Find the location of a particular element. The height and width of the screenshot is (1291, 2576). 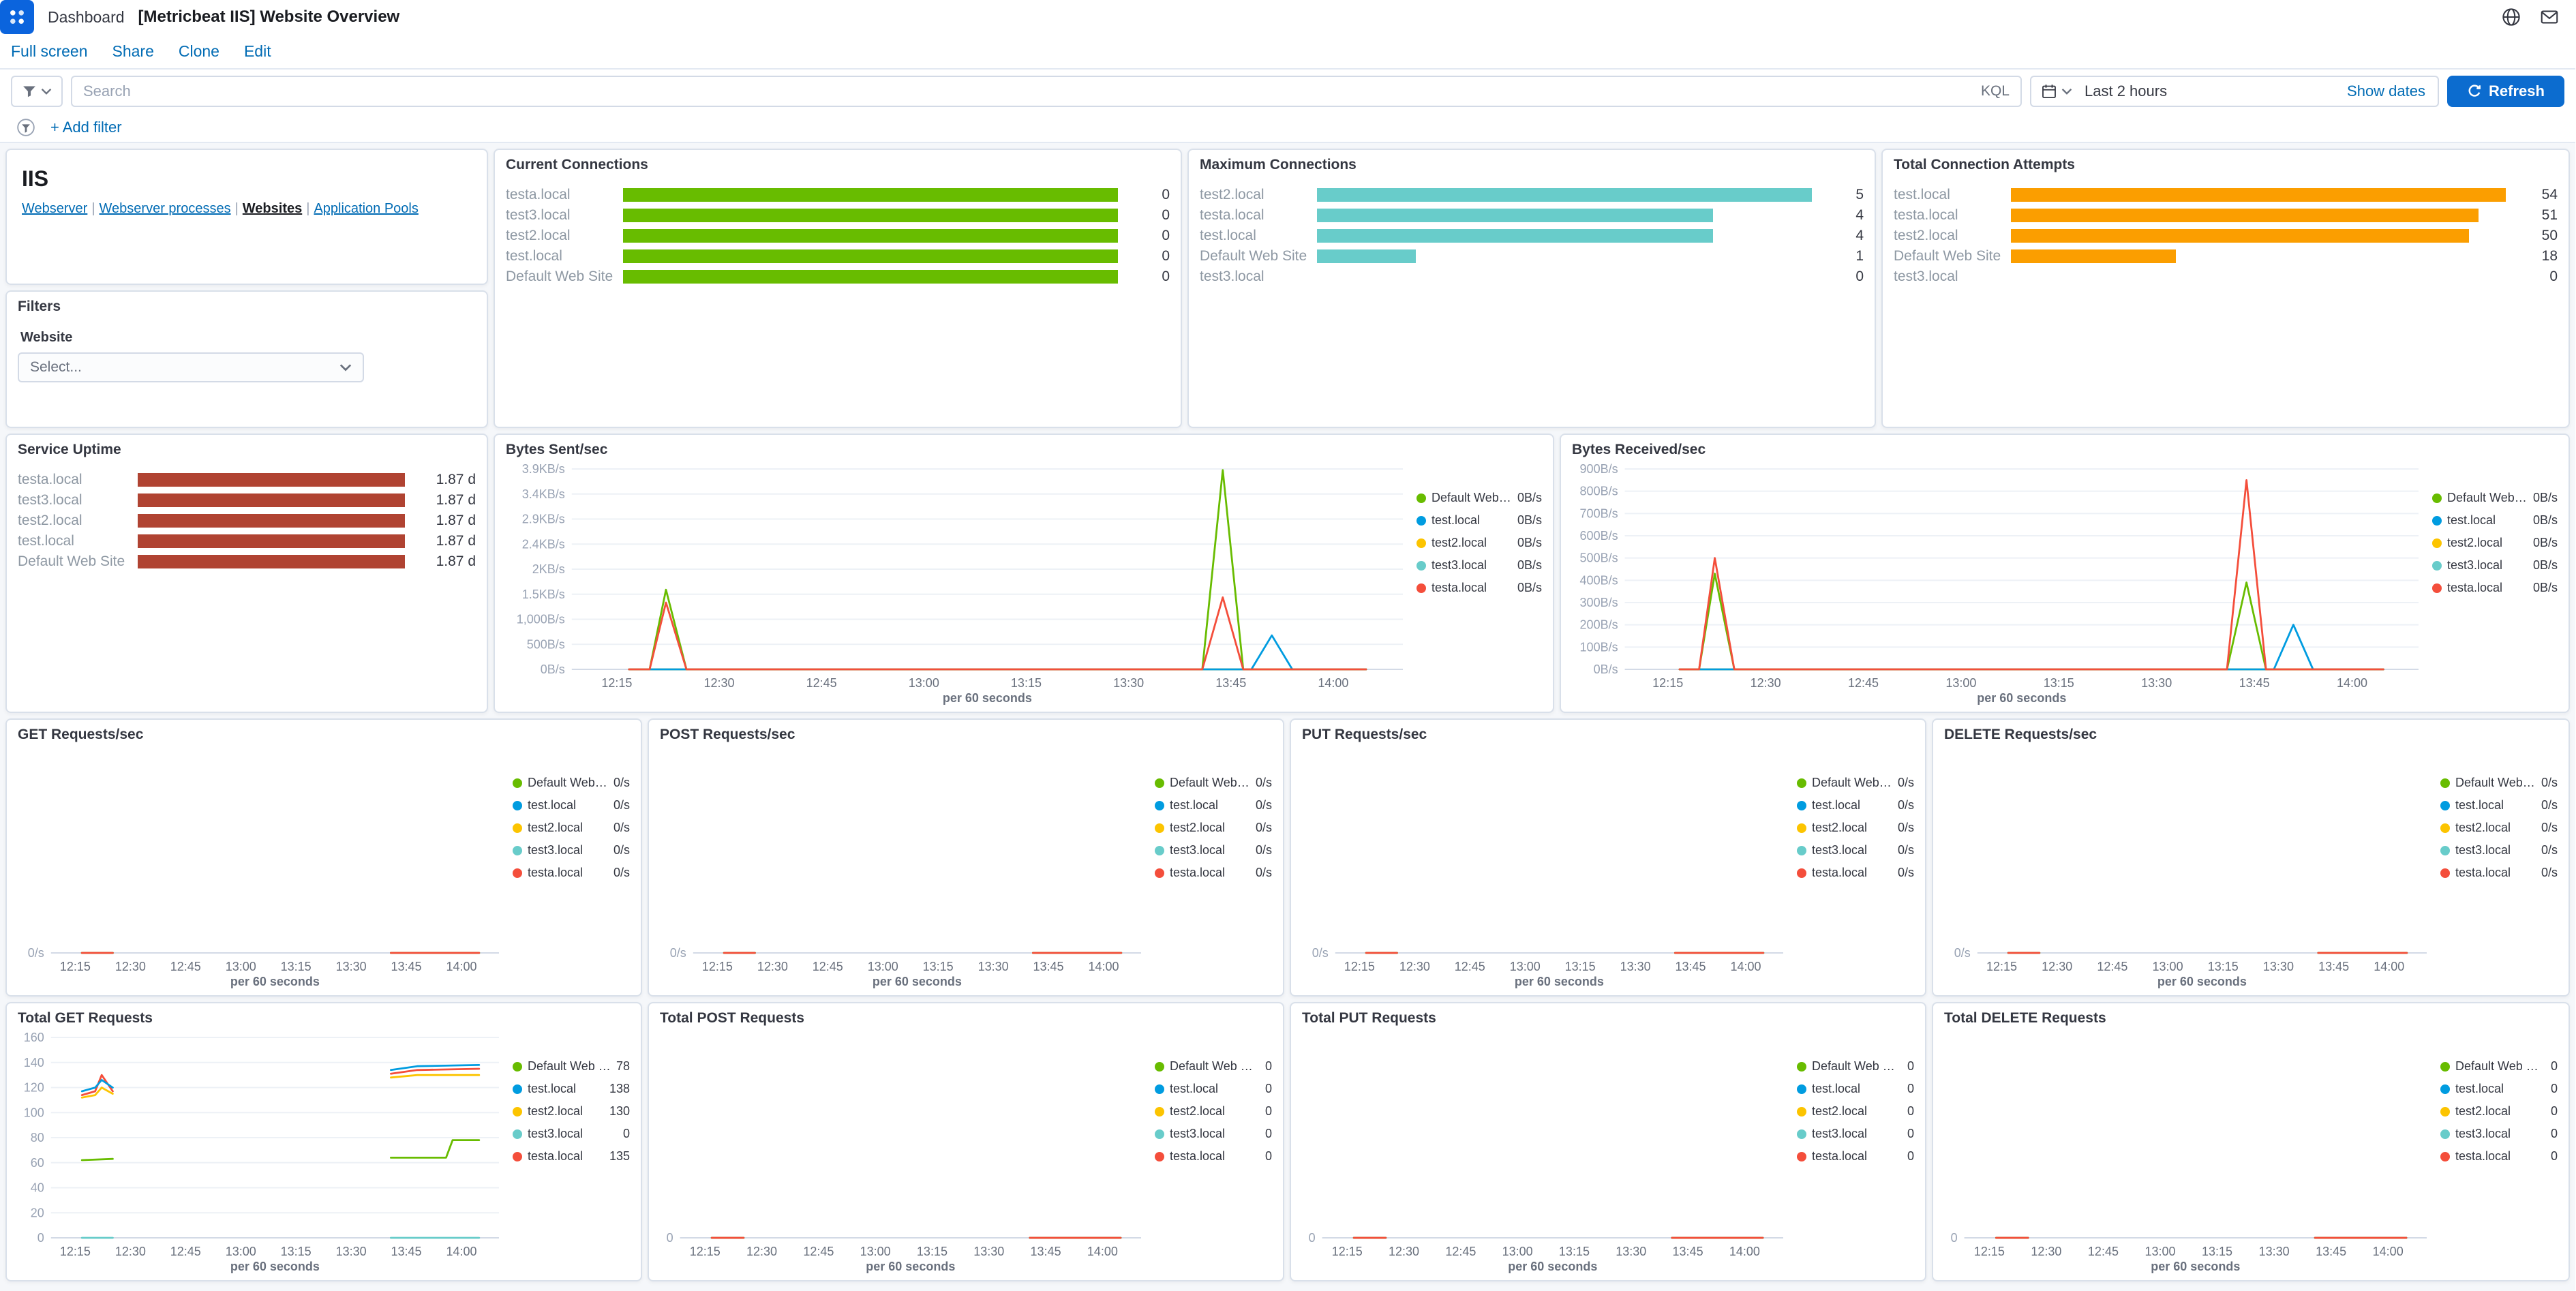

legend-series-label: test.local is located at coordinates (2479, 805).